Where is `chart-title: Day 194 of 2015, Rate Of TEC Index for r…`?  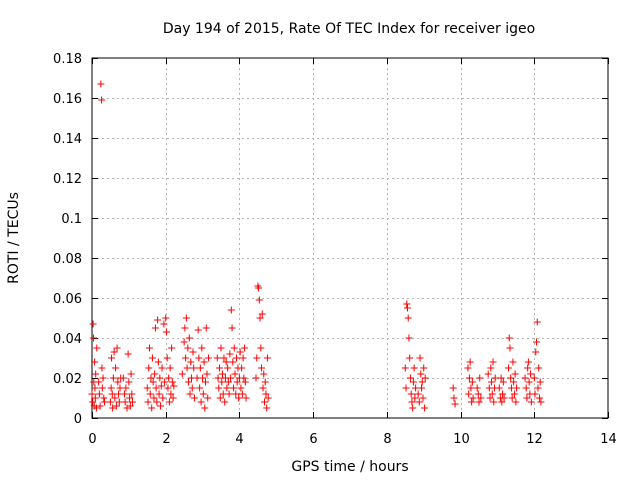 chart-title: Day 194 of 2015, Rate Of TEC Index for r… is located at coordinates (349, 29).